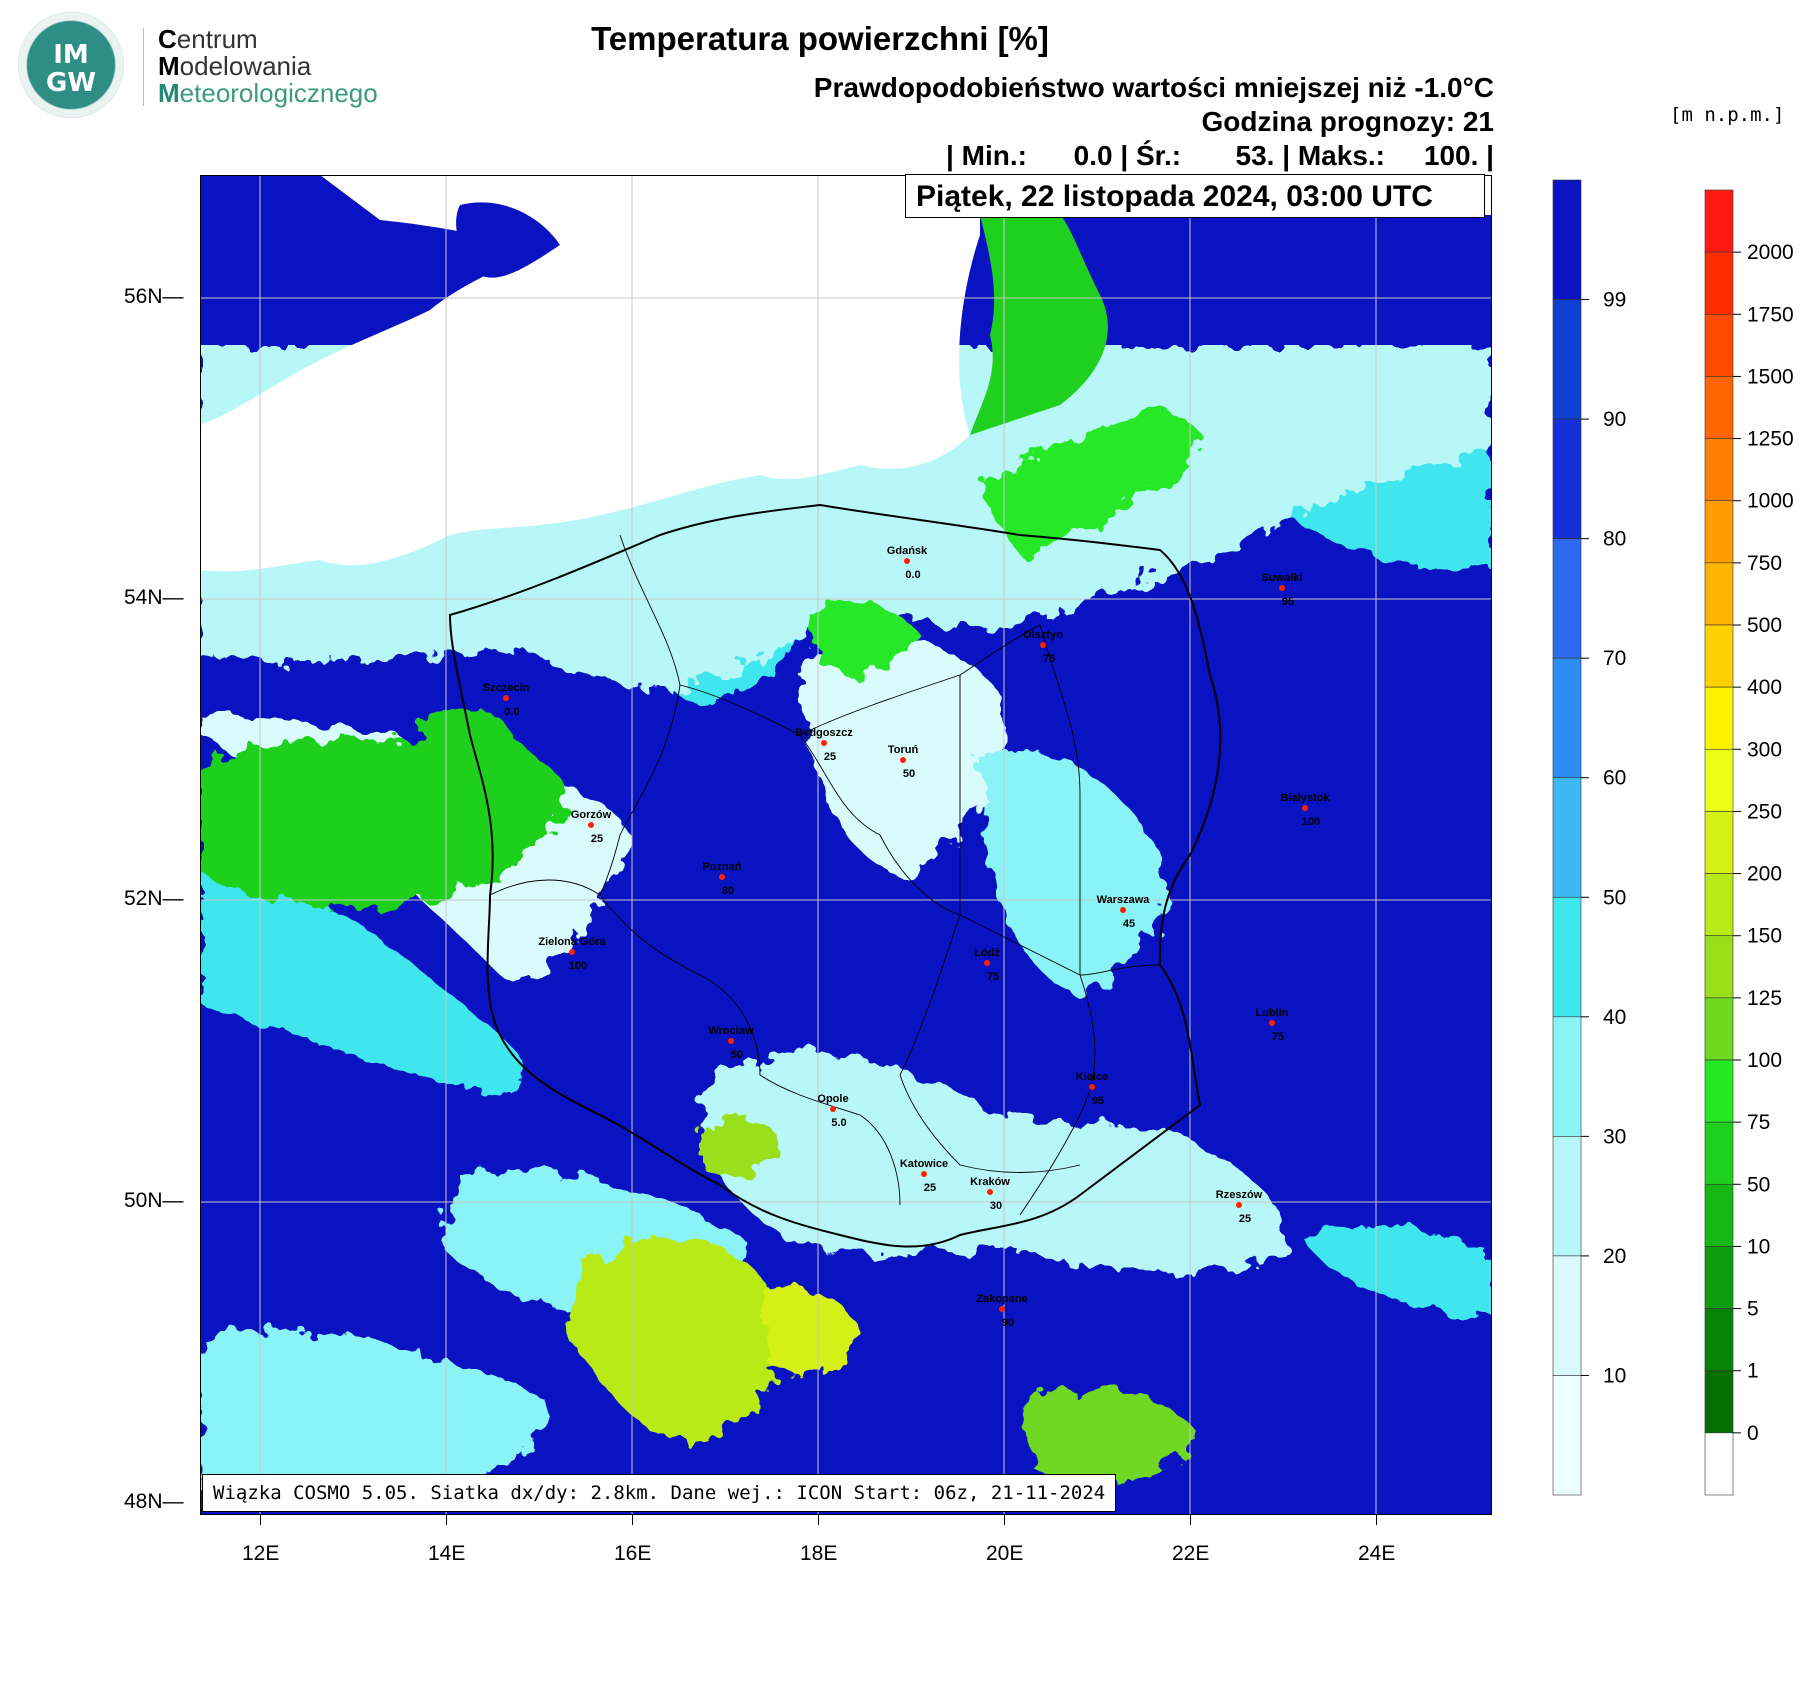 The image size is (1800, 1700). I want to click on lat-label: 52N—, so click(154, 898).